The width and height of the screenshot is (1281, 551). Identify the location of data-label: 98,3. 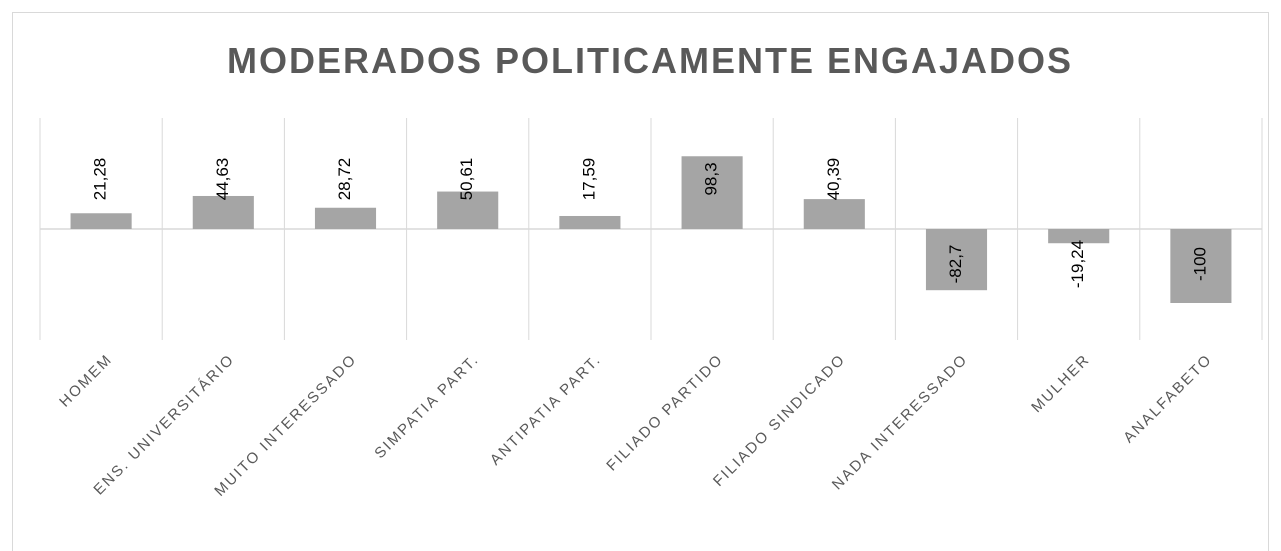
(711, 178).